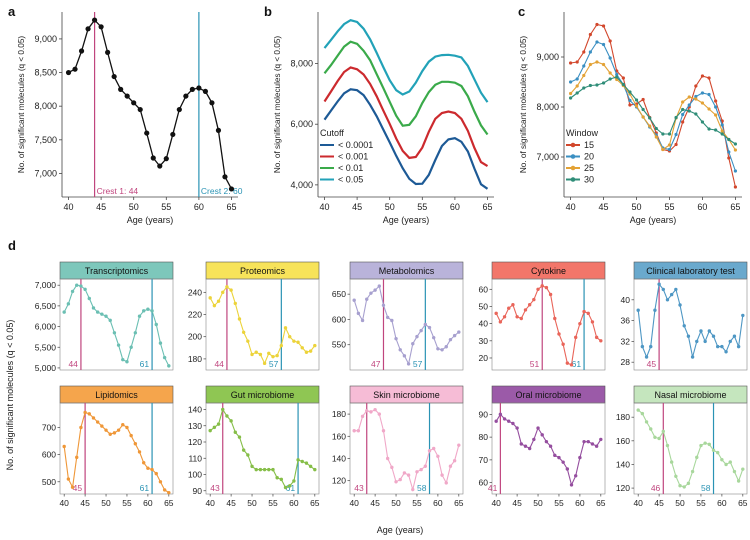 The width and height of the screenshot is (750, 540). What do you see at coordinates (195, 292) in the screenshot?
I see `y-tick-label: 240` at bounding box center [195, 292].